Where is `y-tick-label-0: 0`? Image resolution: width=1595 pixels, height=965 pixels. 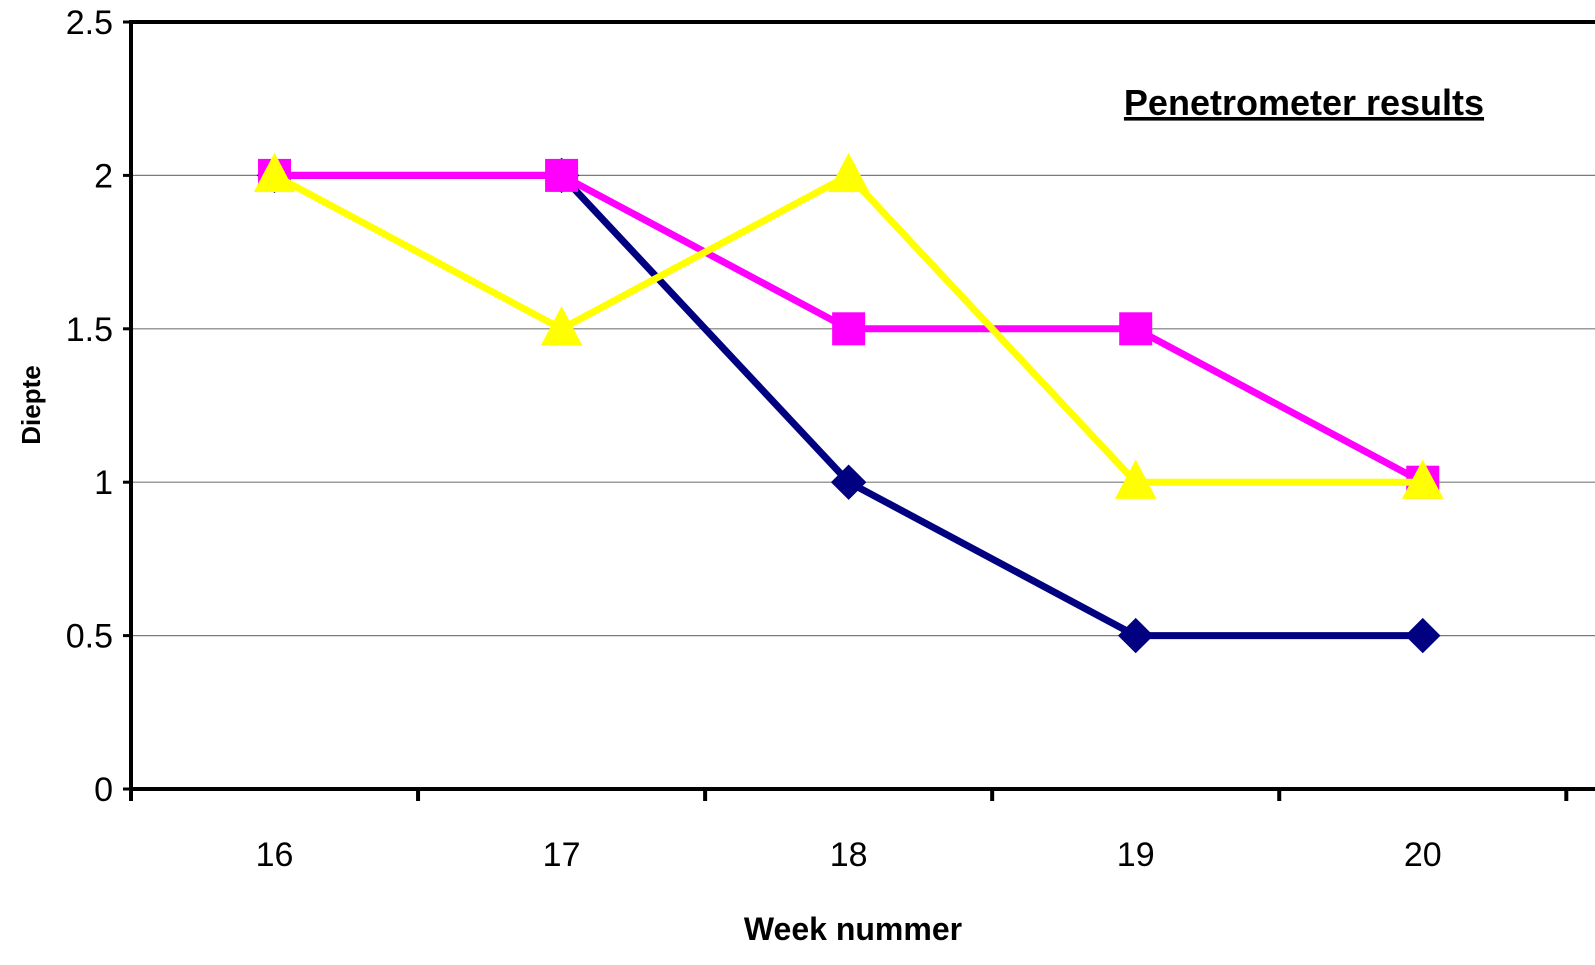 y-tick-label-0: 0 is located at coordinates (103, 790).